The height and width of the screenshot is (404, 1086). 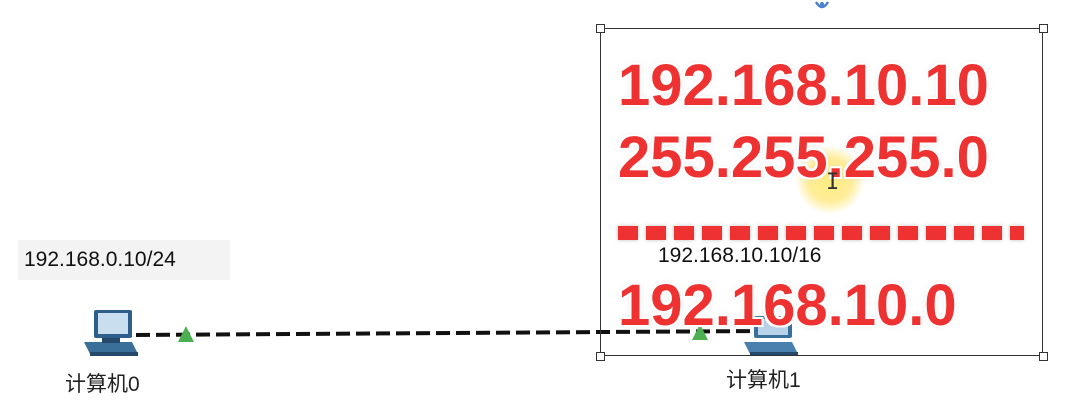 What do you see at coordinates (833, 182) in the screenshot?
I see `text-cursor-icon: I` at bounding box center [833, 182].